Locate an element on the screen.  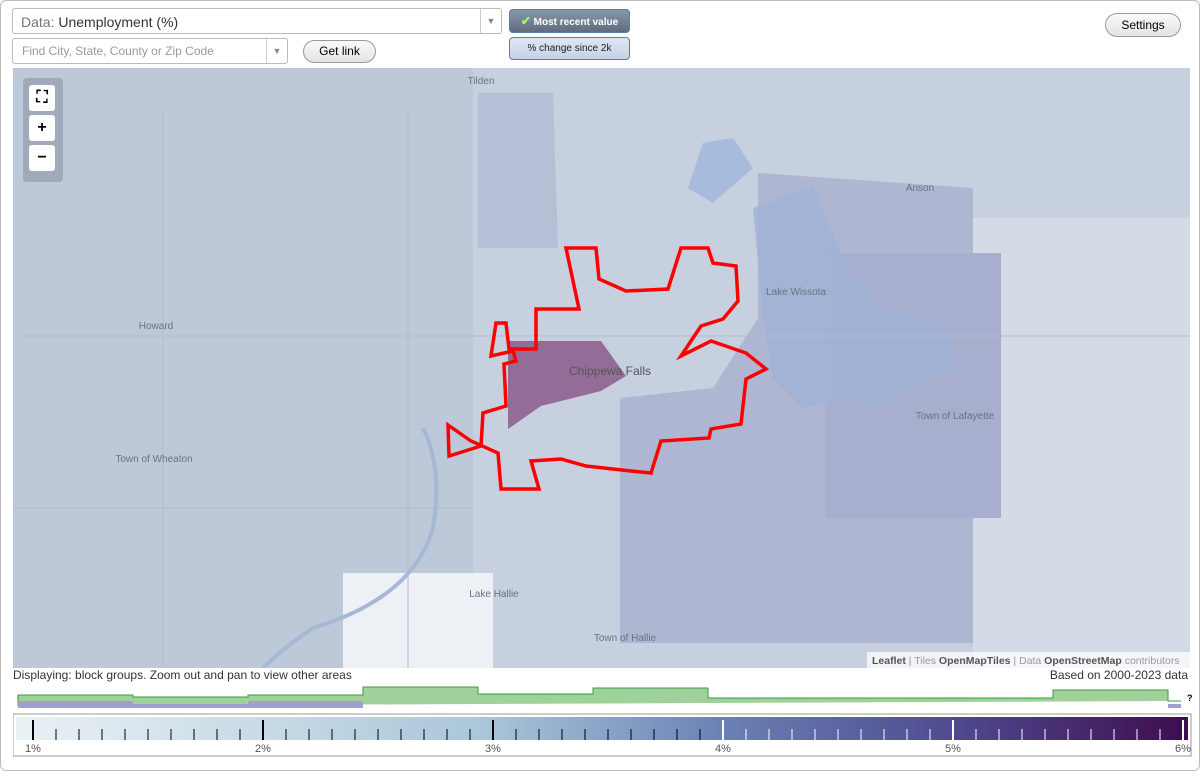
fullscreen-button: ⛶ is located at coordinates (42, 98).